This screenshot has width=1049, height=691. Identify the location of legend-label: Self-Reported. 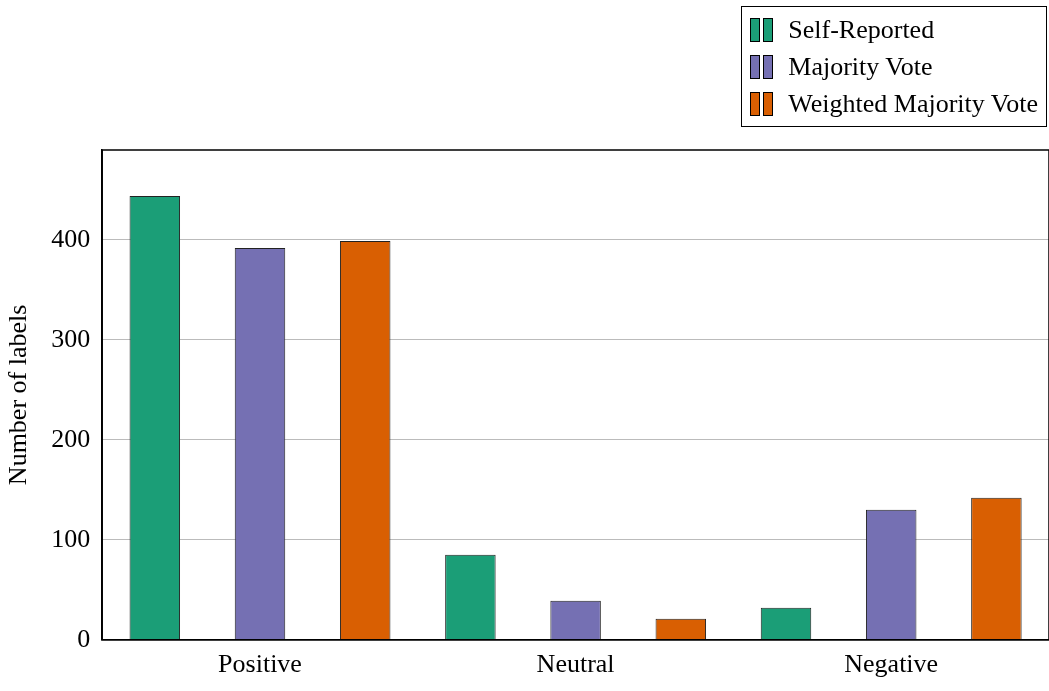
(861, 29).